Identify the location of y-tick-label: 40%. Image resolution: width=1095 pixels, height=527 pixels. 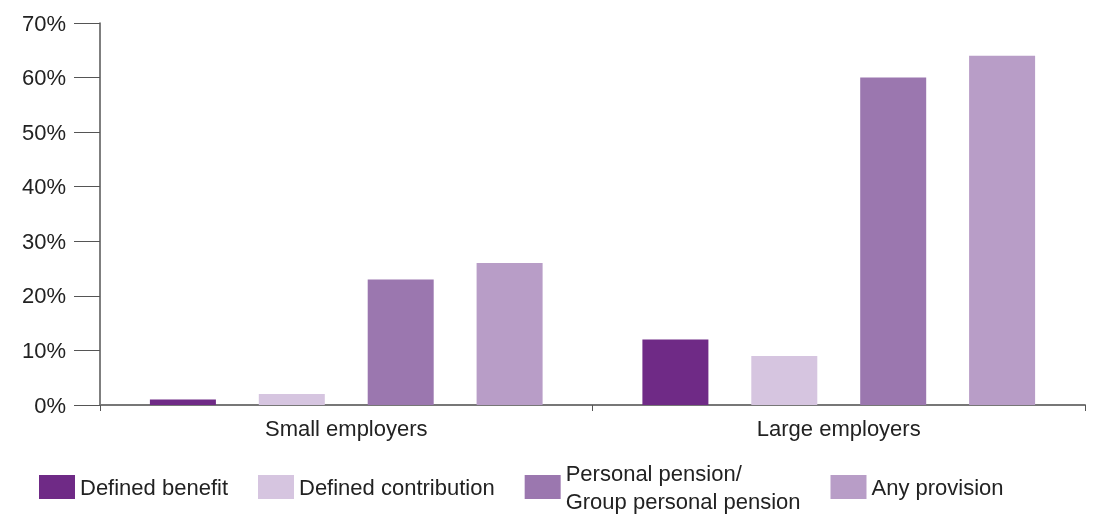
(43, 187).